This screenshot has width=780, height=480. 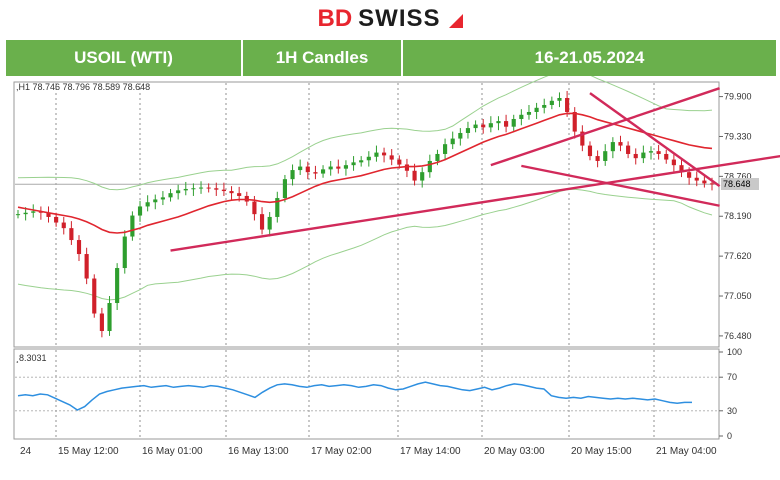 What do you see at coordinates (430, 451) in the screenshot?
I see `x-tick-label: 17 May 14:00` at bounding box center [430, 451].